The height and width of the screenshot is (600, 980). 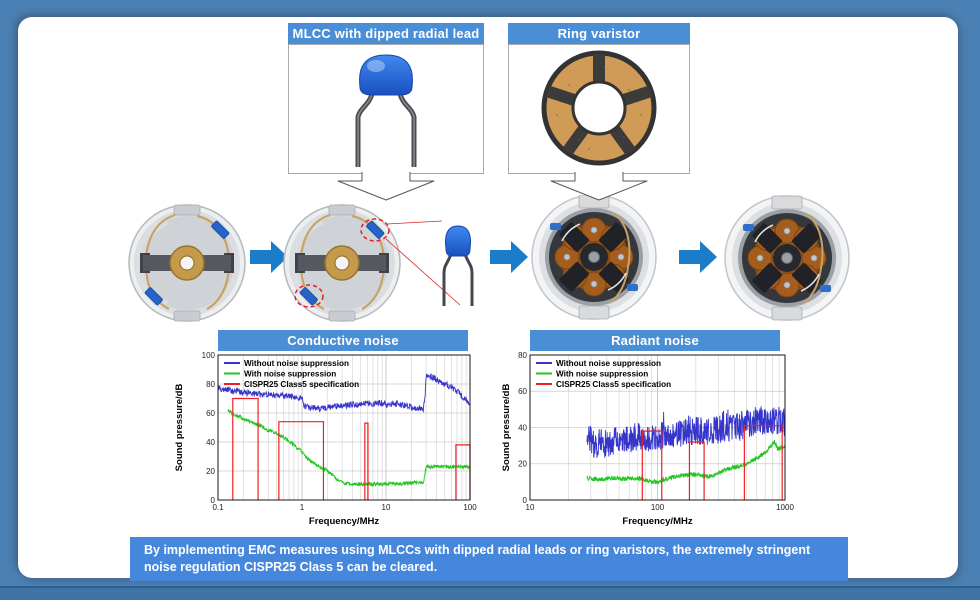 I want to click on motor-endcap-2-with-mlcc, so click(x=342, y=263).